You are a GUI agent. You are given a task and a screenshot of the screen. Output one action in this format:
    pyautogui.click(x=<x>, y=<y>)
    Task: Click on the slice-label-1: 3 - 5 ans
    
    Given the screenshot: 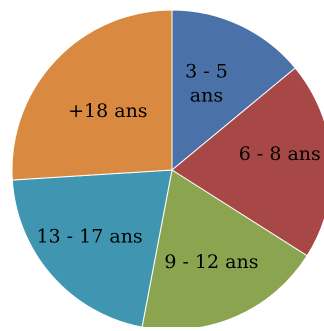 What is the action you would take?
    pyautogui.click(x=206, y=83)
    